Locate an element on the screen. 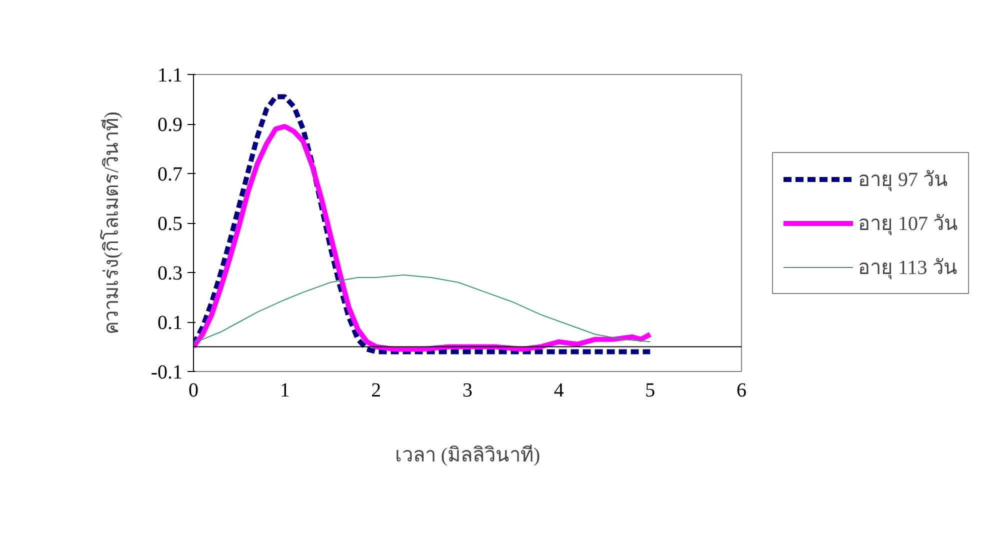  y-tick-label: 1.1 is located at coordinates (170, 75).